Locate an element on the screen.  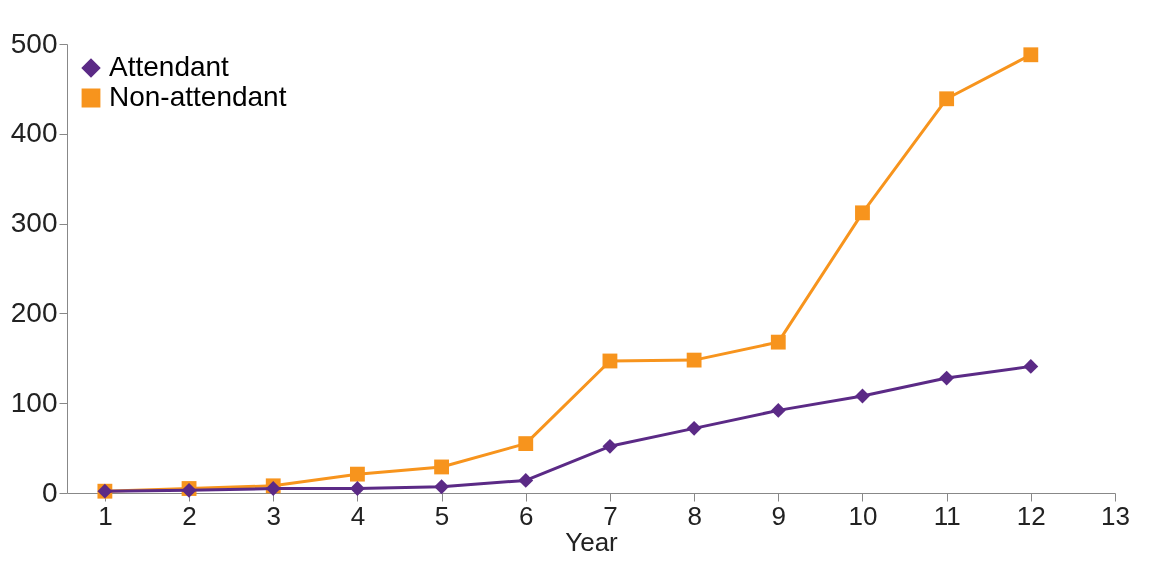
x-tick-label: 13 is located at coordinates (1115, 515).